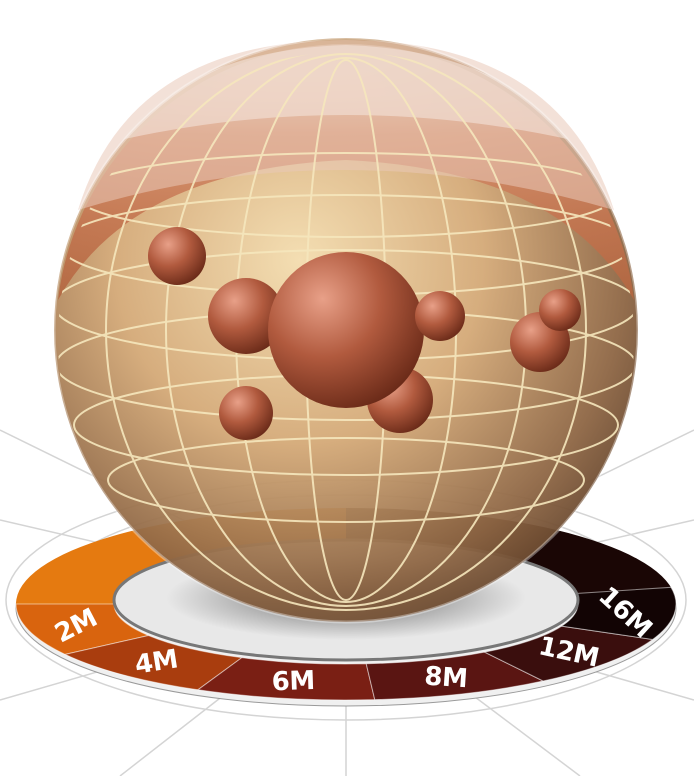  Describe the element at coordinates (445, 678) in the screenshot. I see `ring-segment-label: 8M` at that location.